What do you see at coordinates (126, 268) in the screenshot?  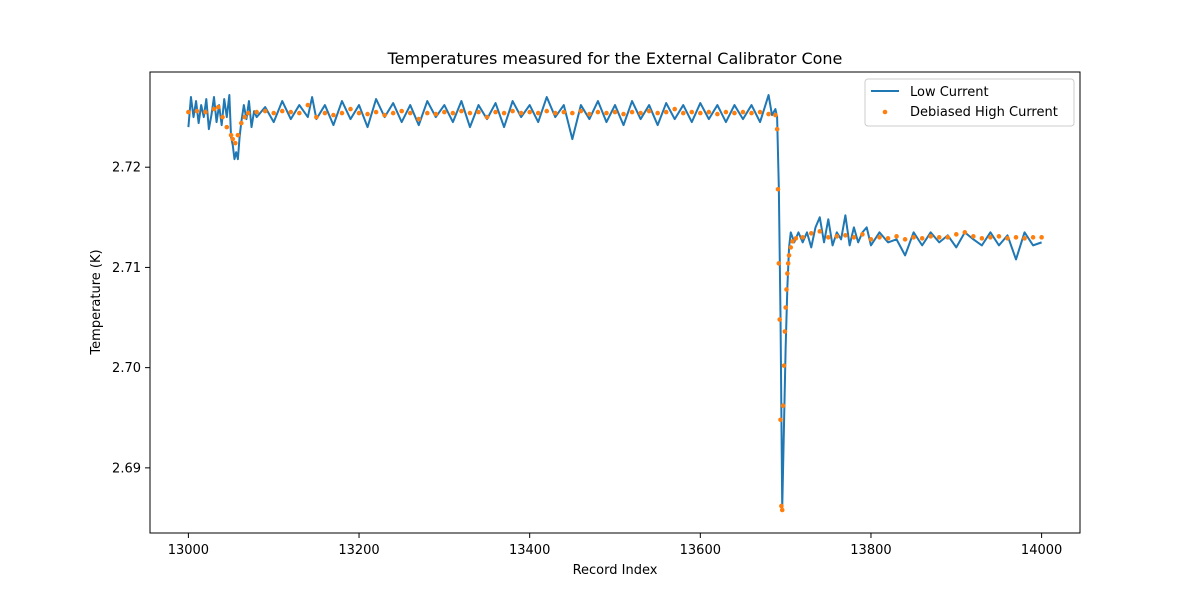 I see `y-tick-label: 2.71` at bounding box center [126, 268].